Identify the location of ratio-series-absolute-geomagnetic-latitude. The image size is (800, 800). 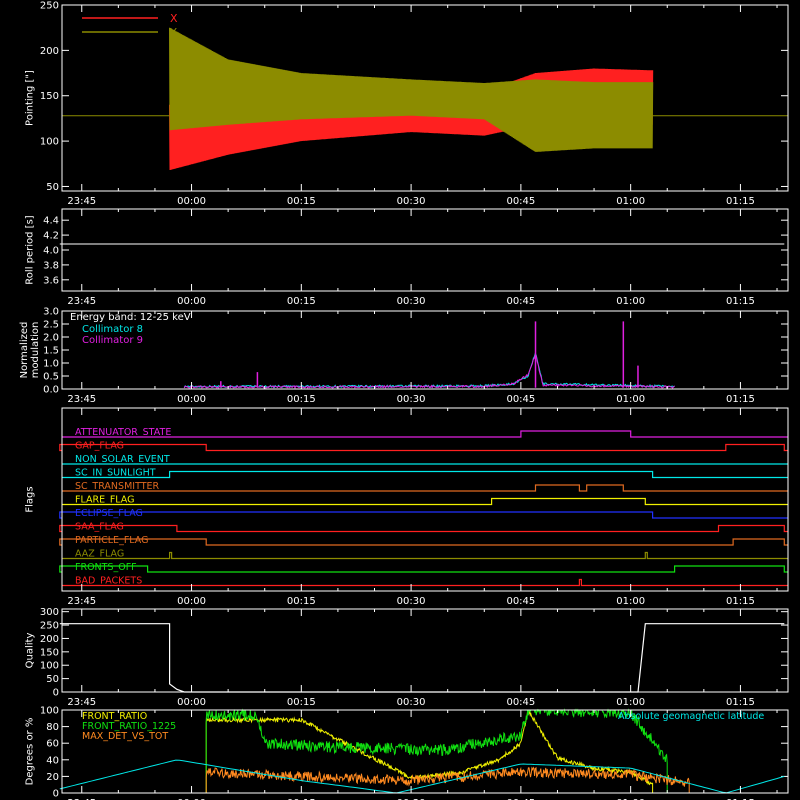
(422, 776).